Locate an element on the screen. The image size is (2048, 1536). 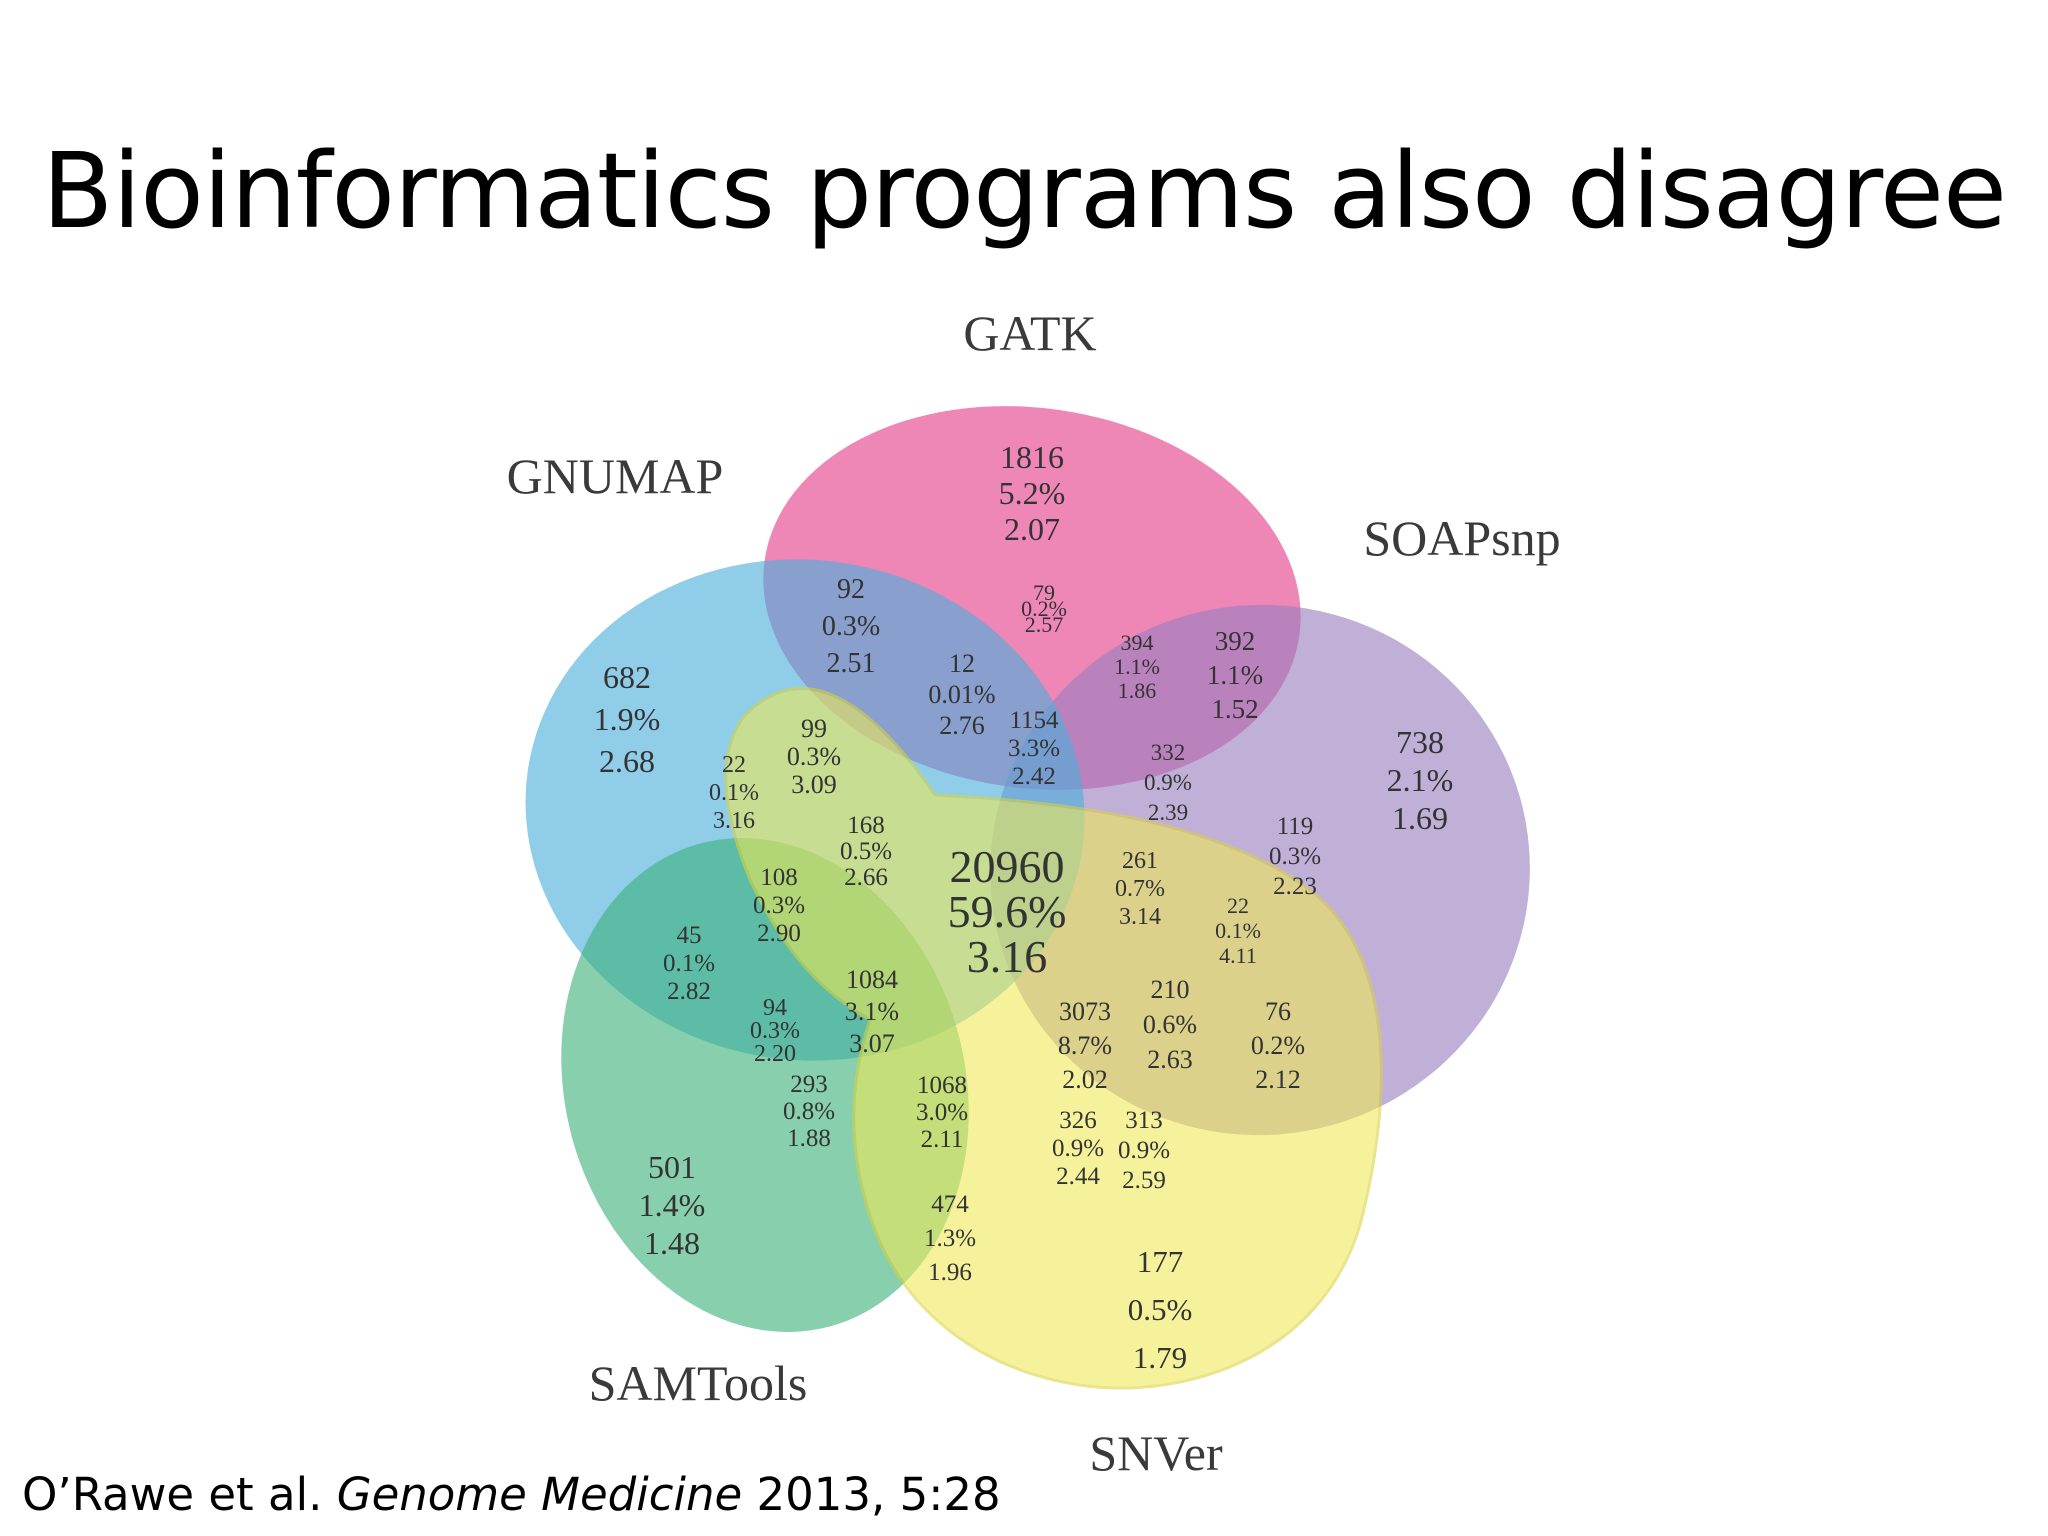
region-pct-label: 59.6% is located at coordinates (1007, 911).